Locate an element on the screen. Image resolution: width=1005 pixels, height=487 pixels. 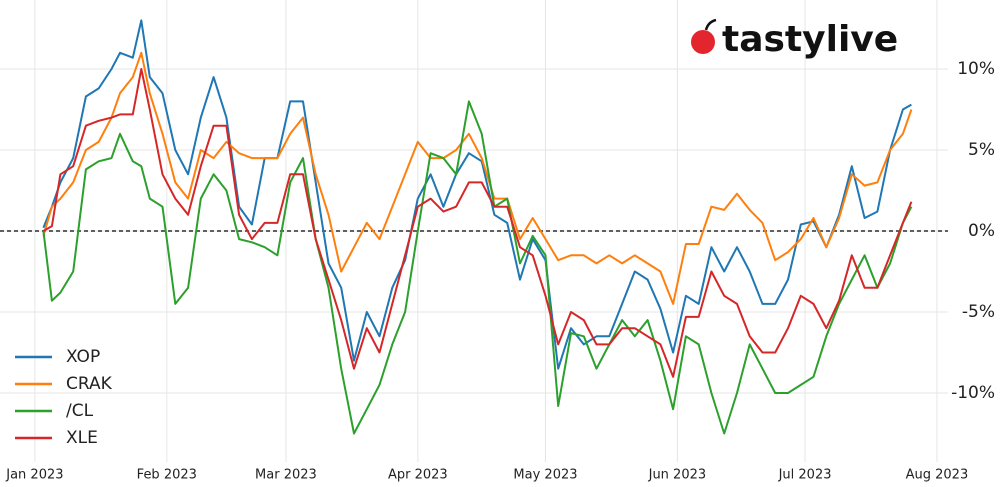
y-tick-label: 5% is located at coordinates (981, 150).